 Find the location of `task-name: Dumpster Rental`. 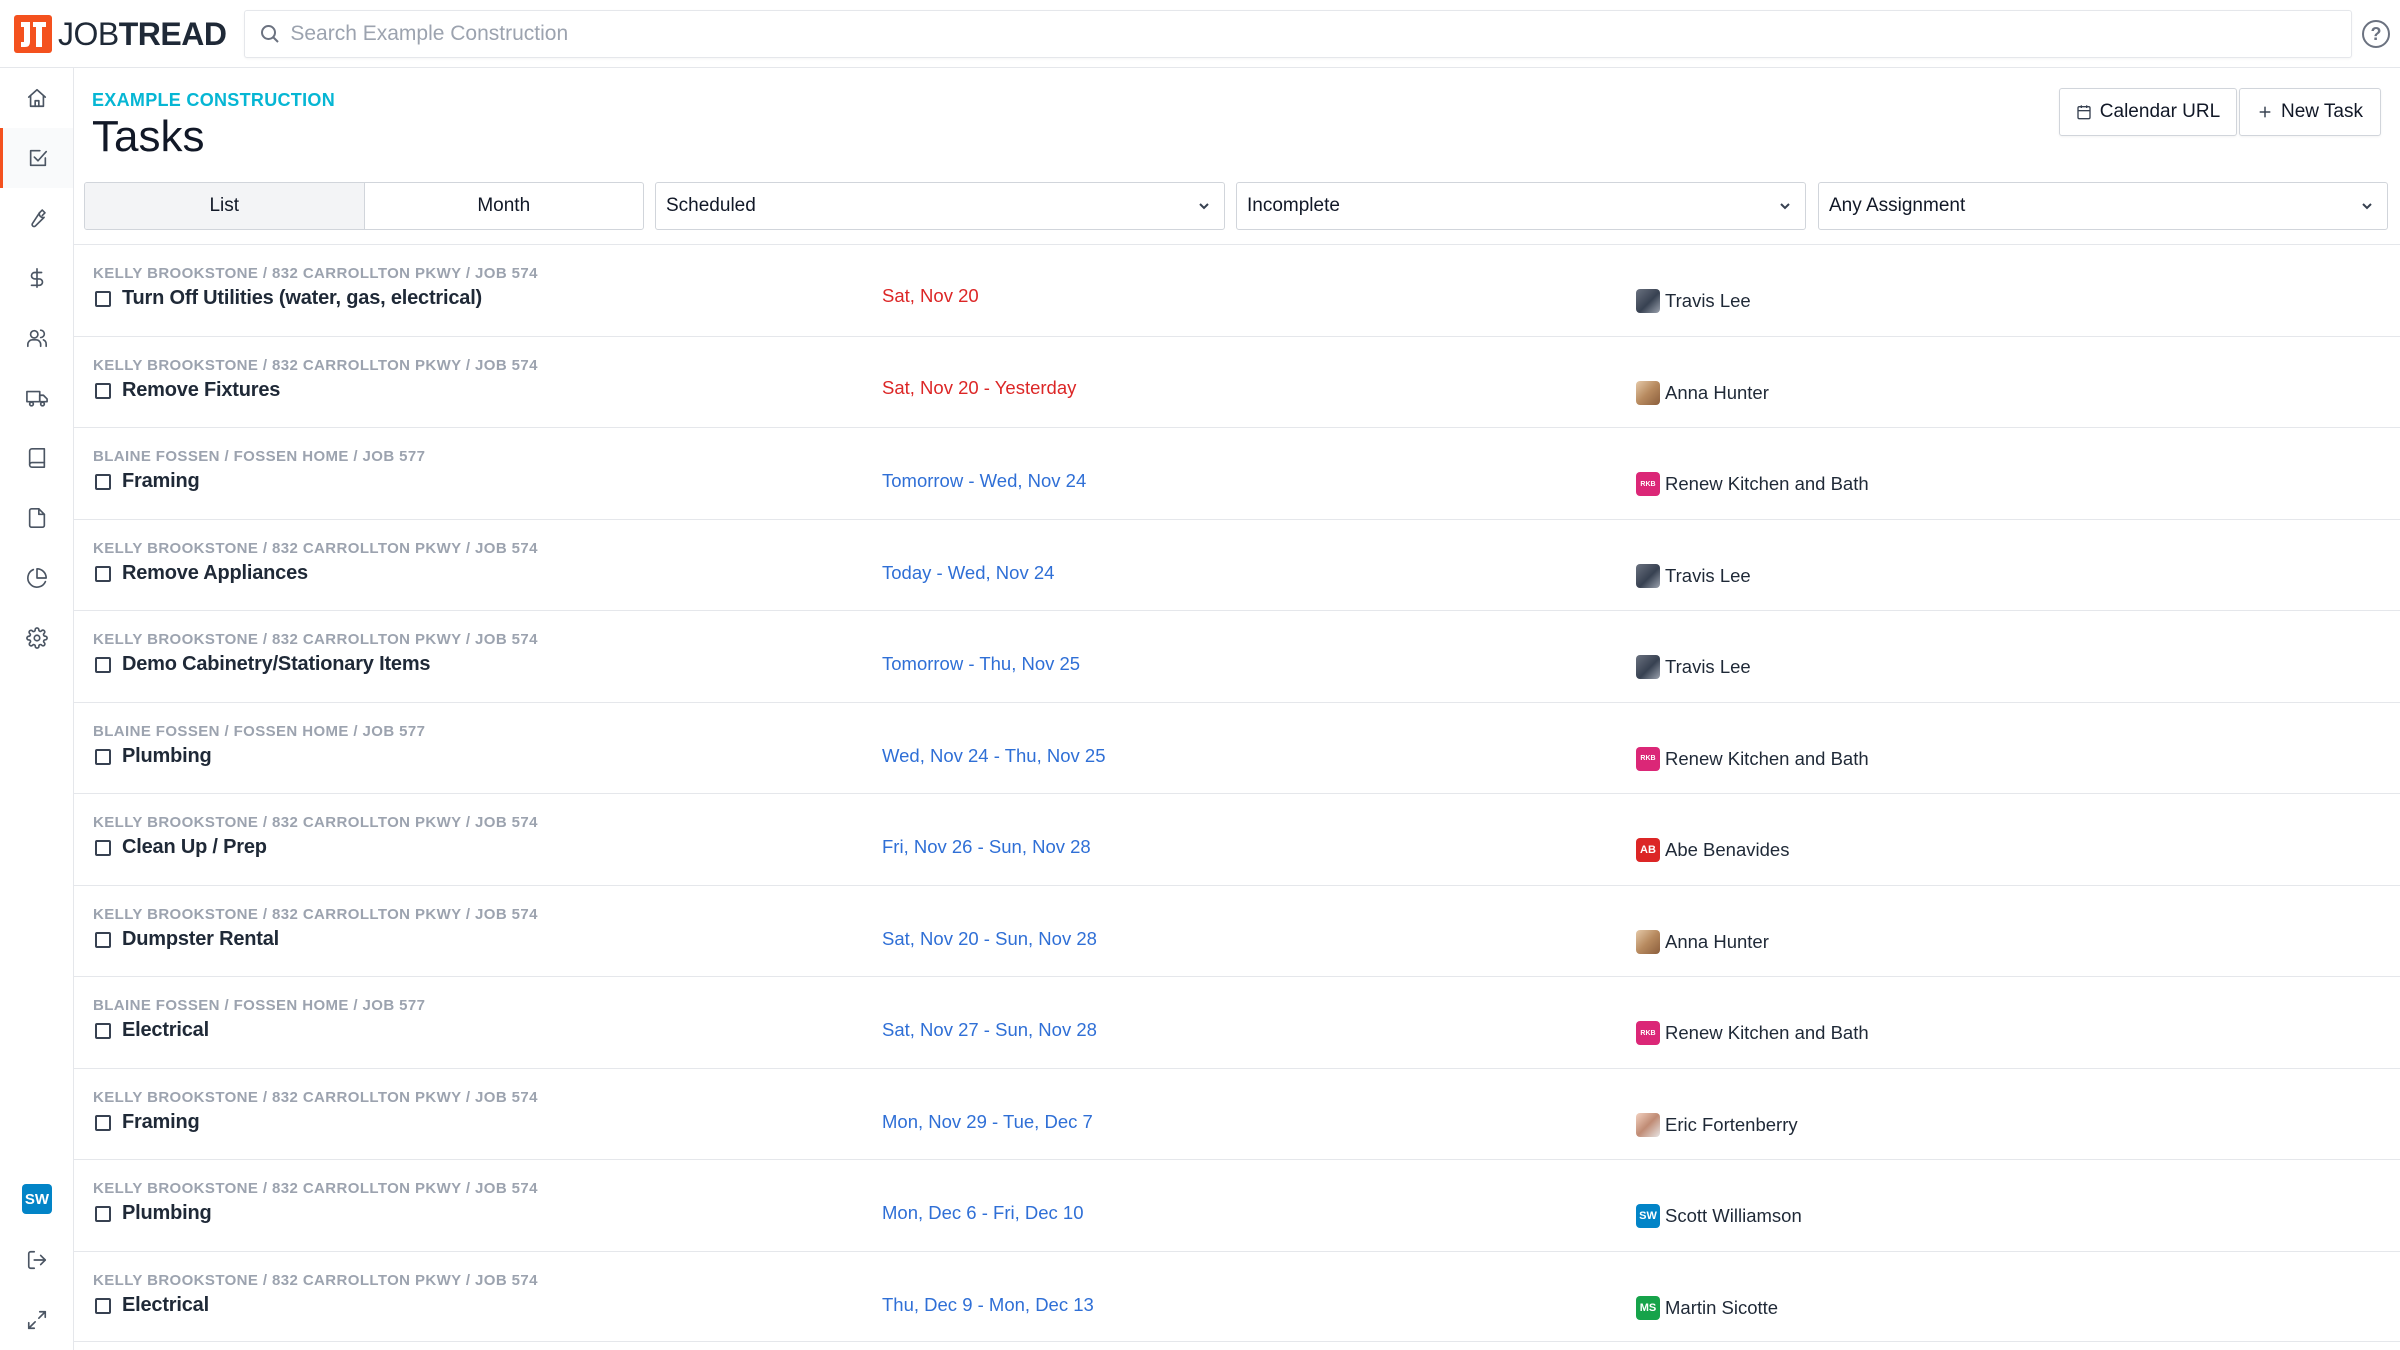

task-name: Dumpster Rental is located at coordinates (201, 938).